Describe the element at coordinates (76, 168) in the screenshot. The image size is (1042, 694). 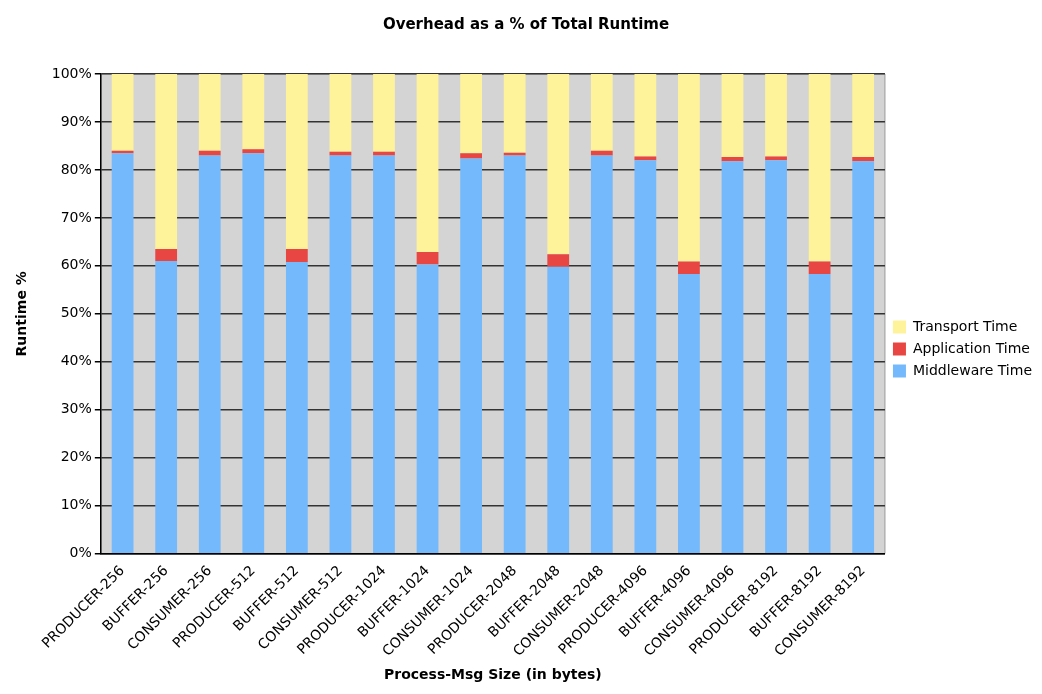
I see `y-tick-label: 80%` at that location.